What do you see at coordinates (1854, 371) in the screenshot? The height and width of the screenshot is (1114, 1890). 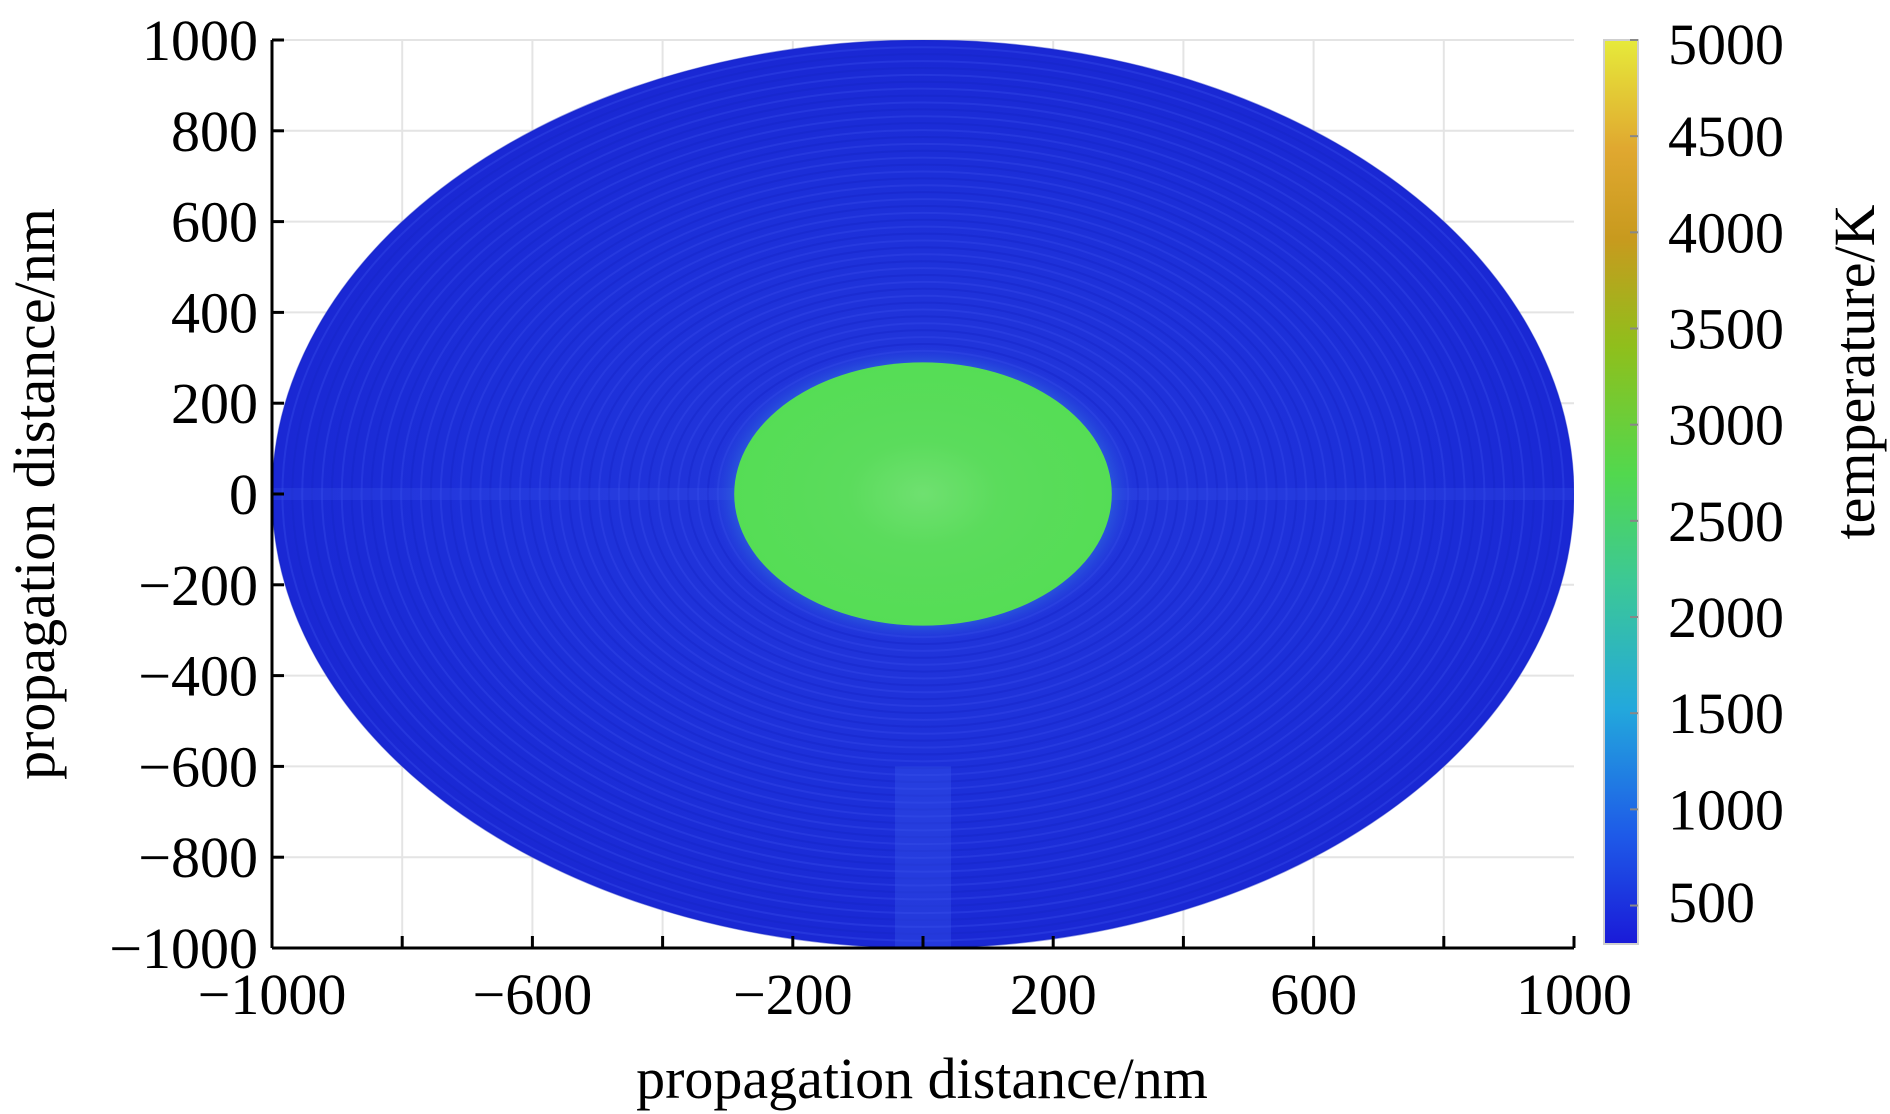 I see `colorbar-title: temperature/K` at bounding box center [1854, 371].